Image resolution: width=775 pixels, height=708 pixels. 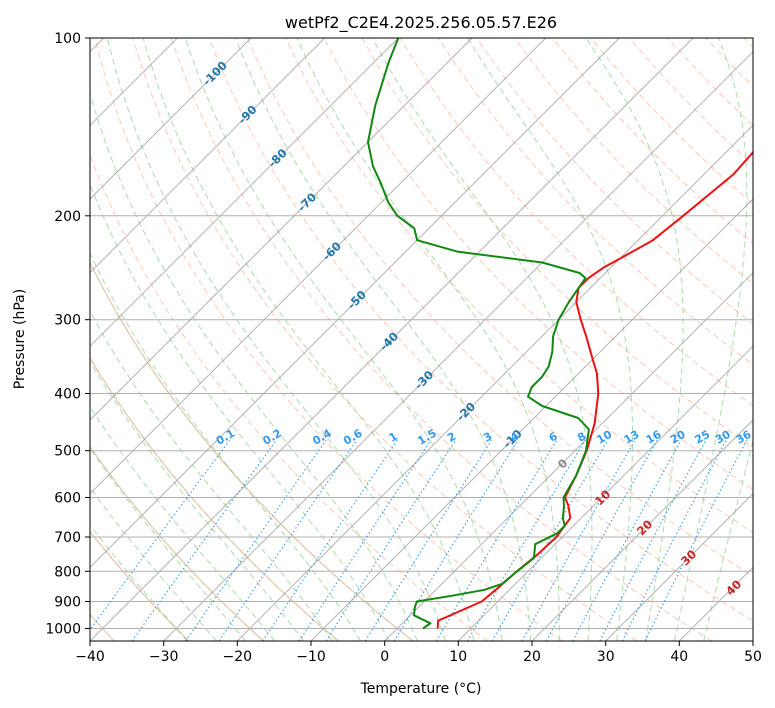 I want to click on y-tick-label: 800, so click(x=67, y=572).